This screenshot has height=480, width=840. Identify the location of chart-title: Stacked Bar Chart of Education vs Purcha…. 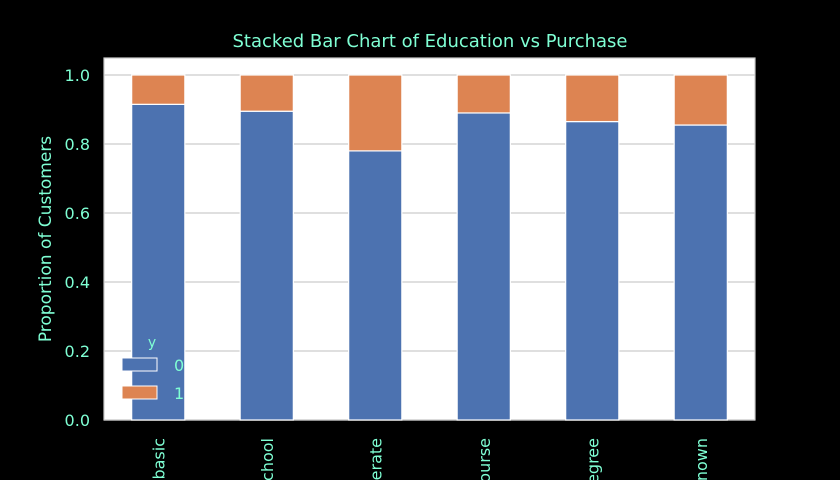
(430, 41).